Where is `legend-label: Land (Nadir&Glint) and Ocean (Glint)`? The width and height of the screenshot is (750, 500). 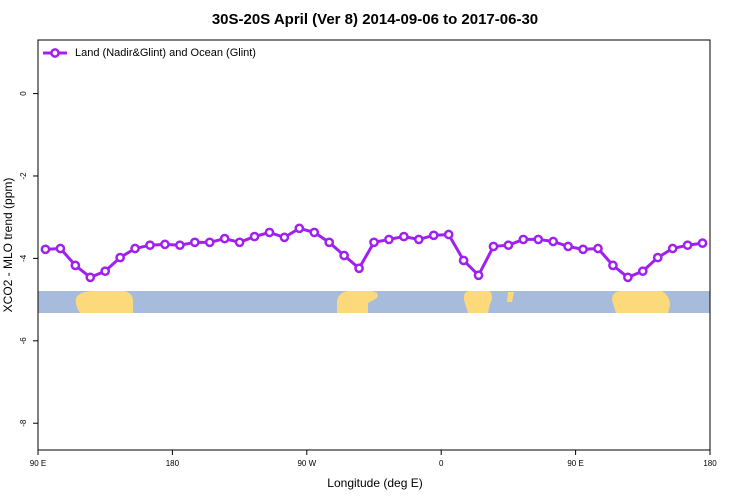 legend-label: Land (Nadir&Glint) and Ocean (Glint) is located at coordinates (165, 53).